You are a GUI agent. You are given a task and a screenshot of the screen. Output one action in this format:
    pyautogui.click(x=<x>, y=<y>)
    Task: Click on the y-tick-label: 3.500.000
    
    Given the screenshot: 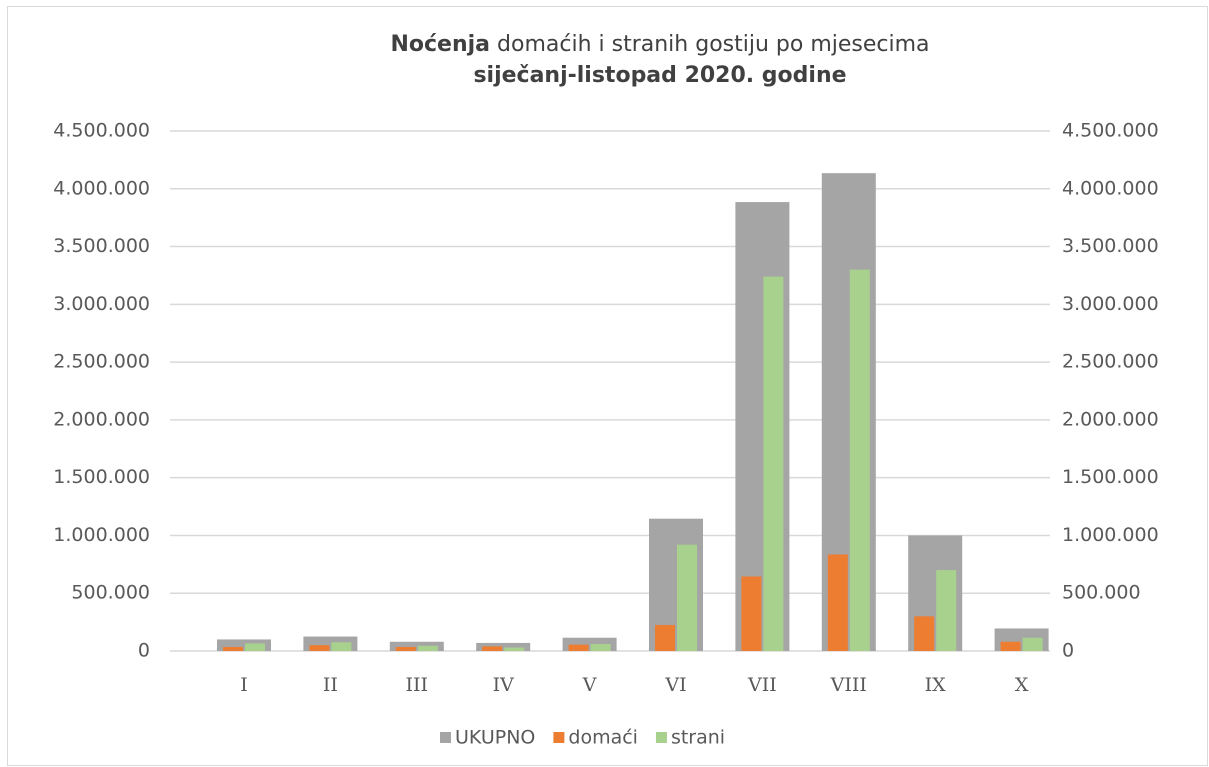 What is the action you would take?
    pyautogui.click(x=101, y=246)
    